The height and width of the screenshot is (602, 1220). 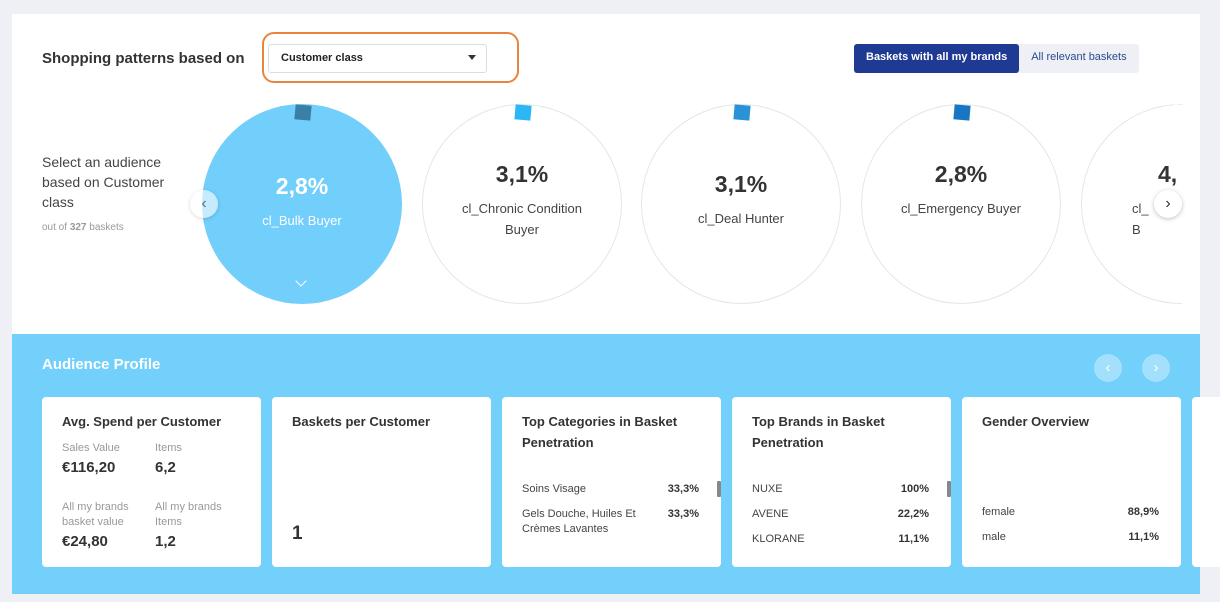 I want to click on audience-deal-hunter: 3,1% cl_Deal Hunter, so click(x=741, y=204).